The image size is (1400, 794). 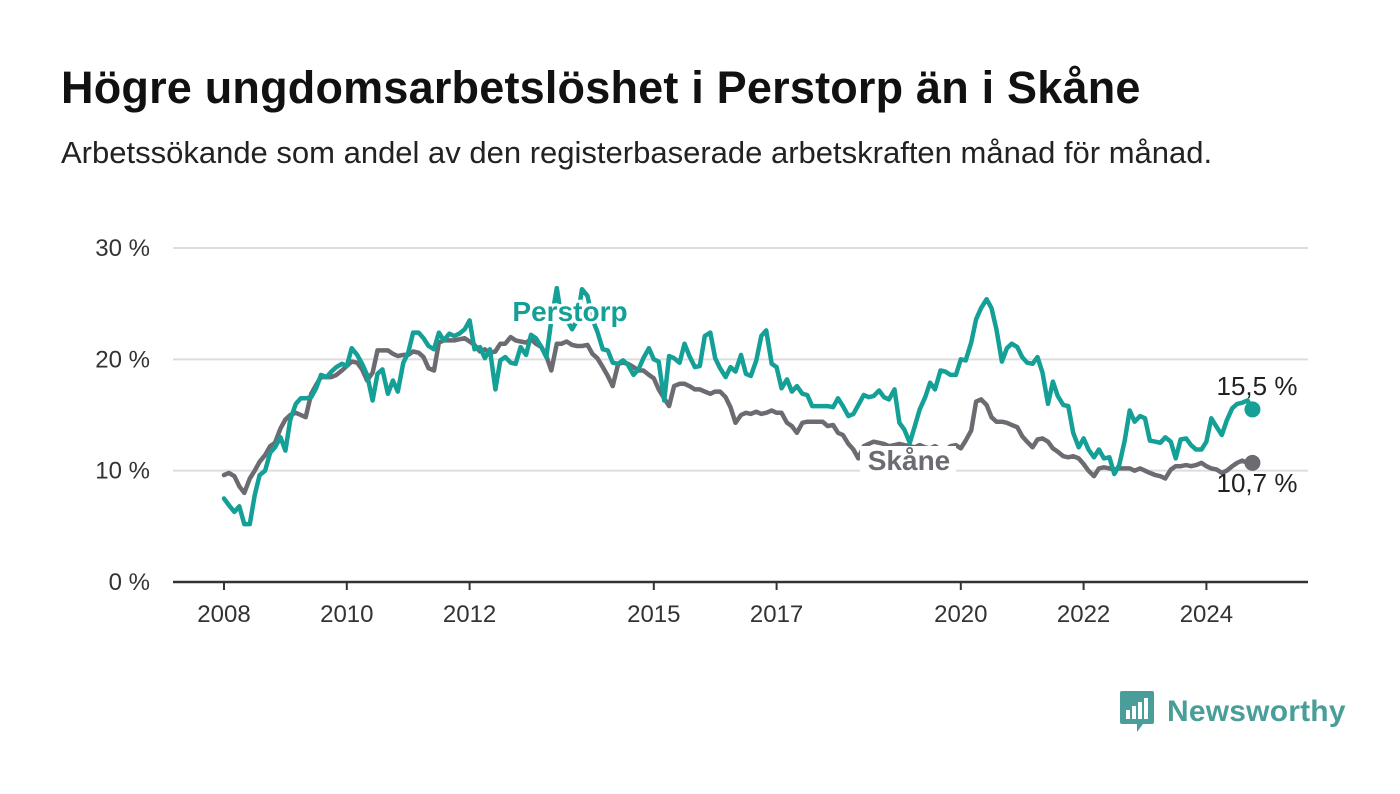 I want to click on end-label-perstorp: 15,5 %, so click(x=1257, y=386).